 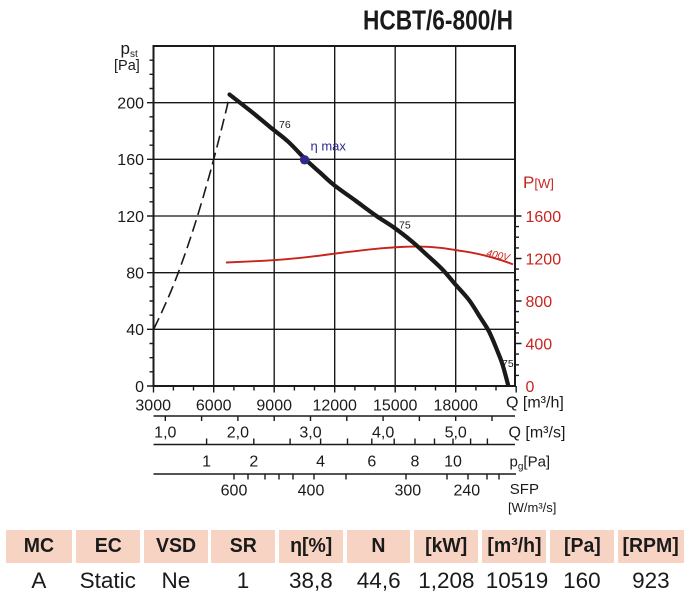 I want to click on svg-text: 1600, so click(x=544, y=217).